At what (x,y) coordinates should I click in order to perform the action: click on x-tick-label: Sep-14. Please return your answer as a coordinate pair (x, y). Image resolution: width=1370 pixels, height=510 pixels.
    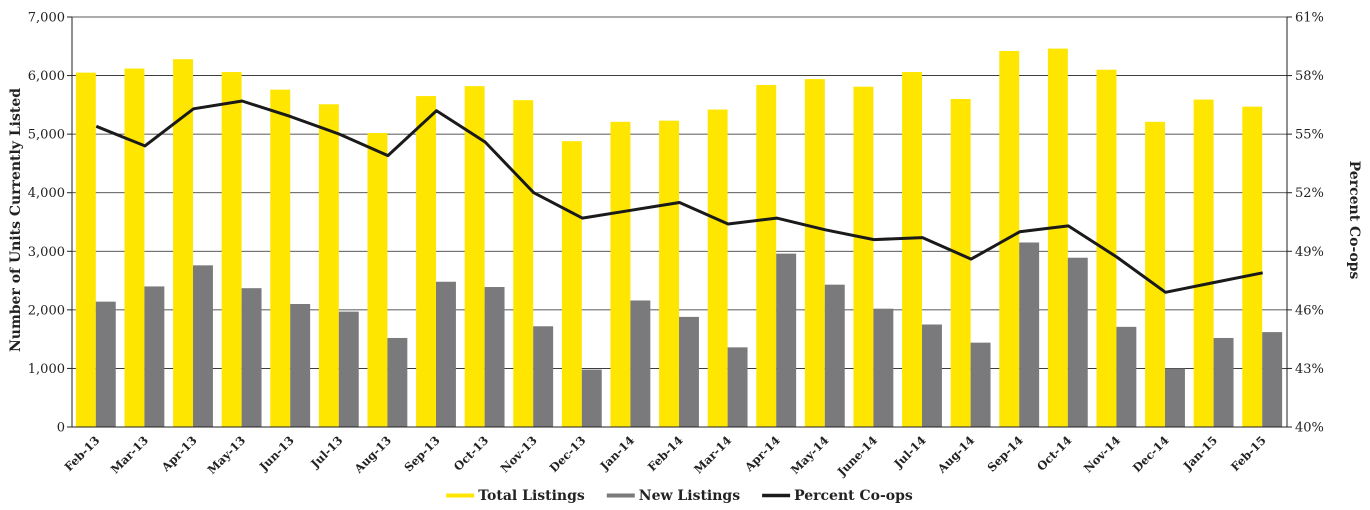
    Looking at the image, I should click on (1004, 453).